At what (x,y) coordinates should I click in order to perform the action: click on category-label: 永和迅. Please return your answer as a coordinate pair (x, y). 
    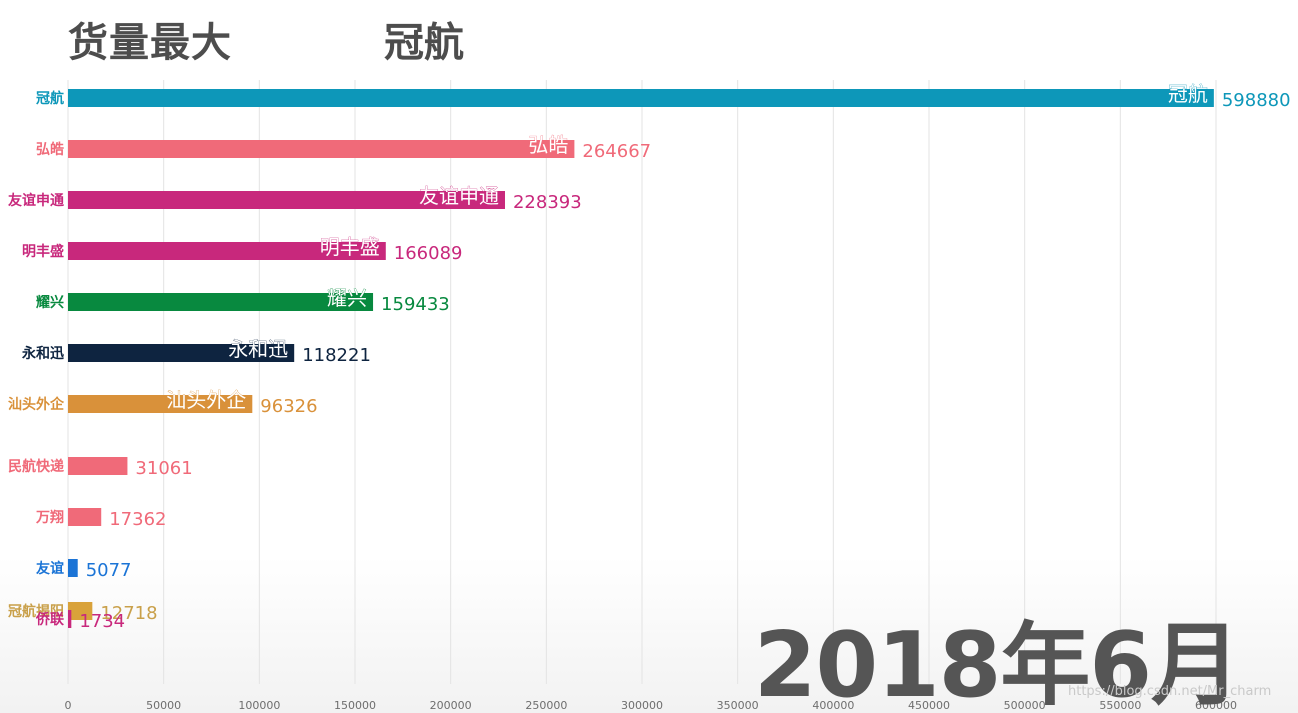
    Looking at the image, I should click on (42, 353).